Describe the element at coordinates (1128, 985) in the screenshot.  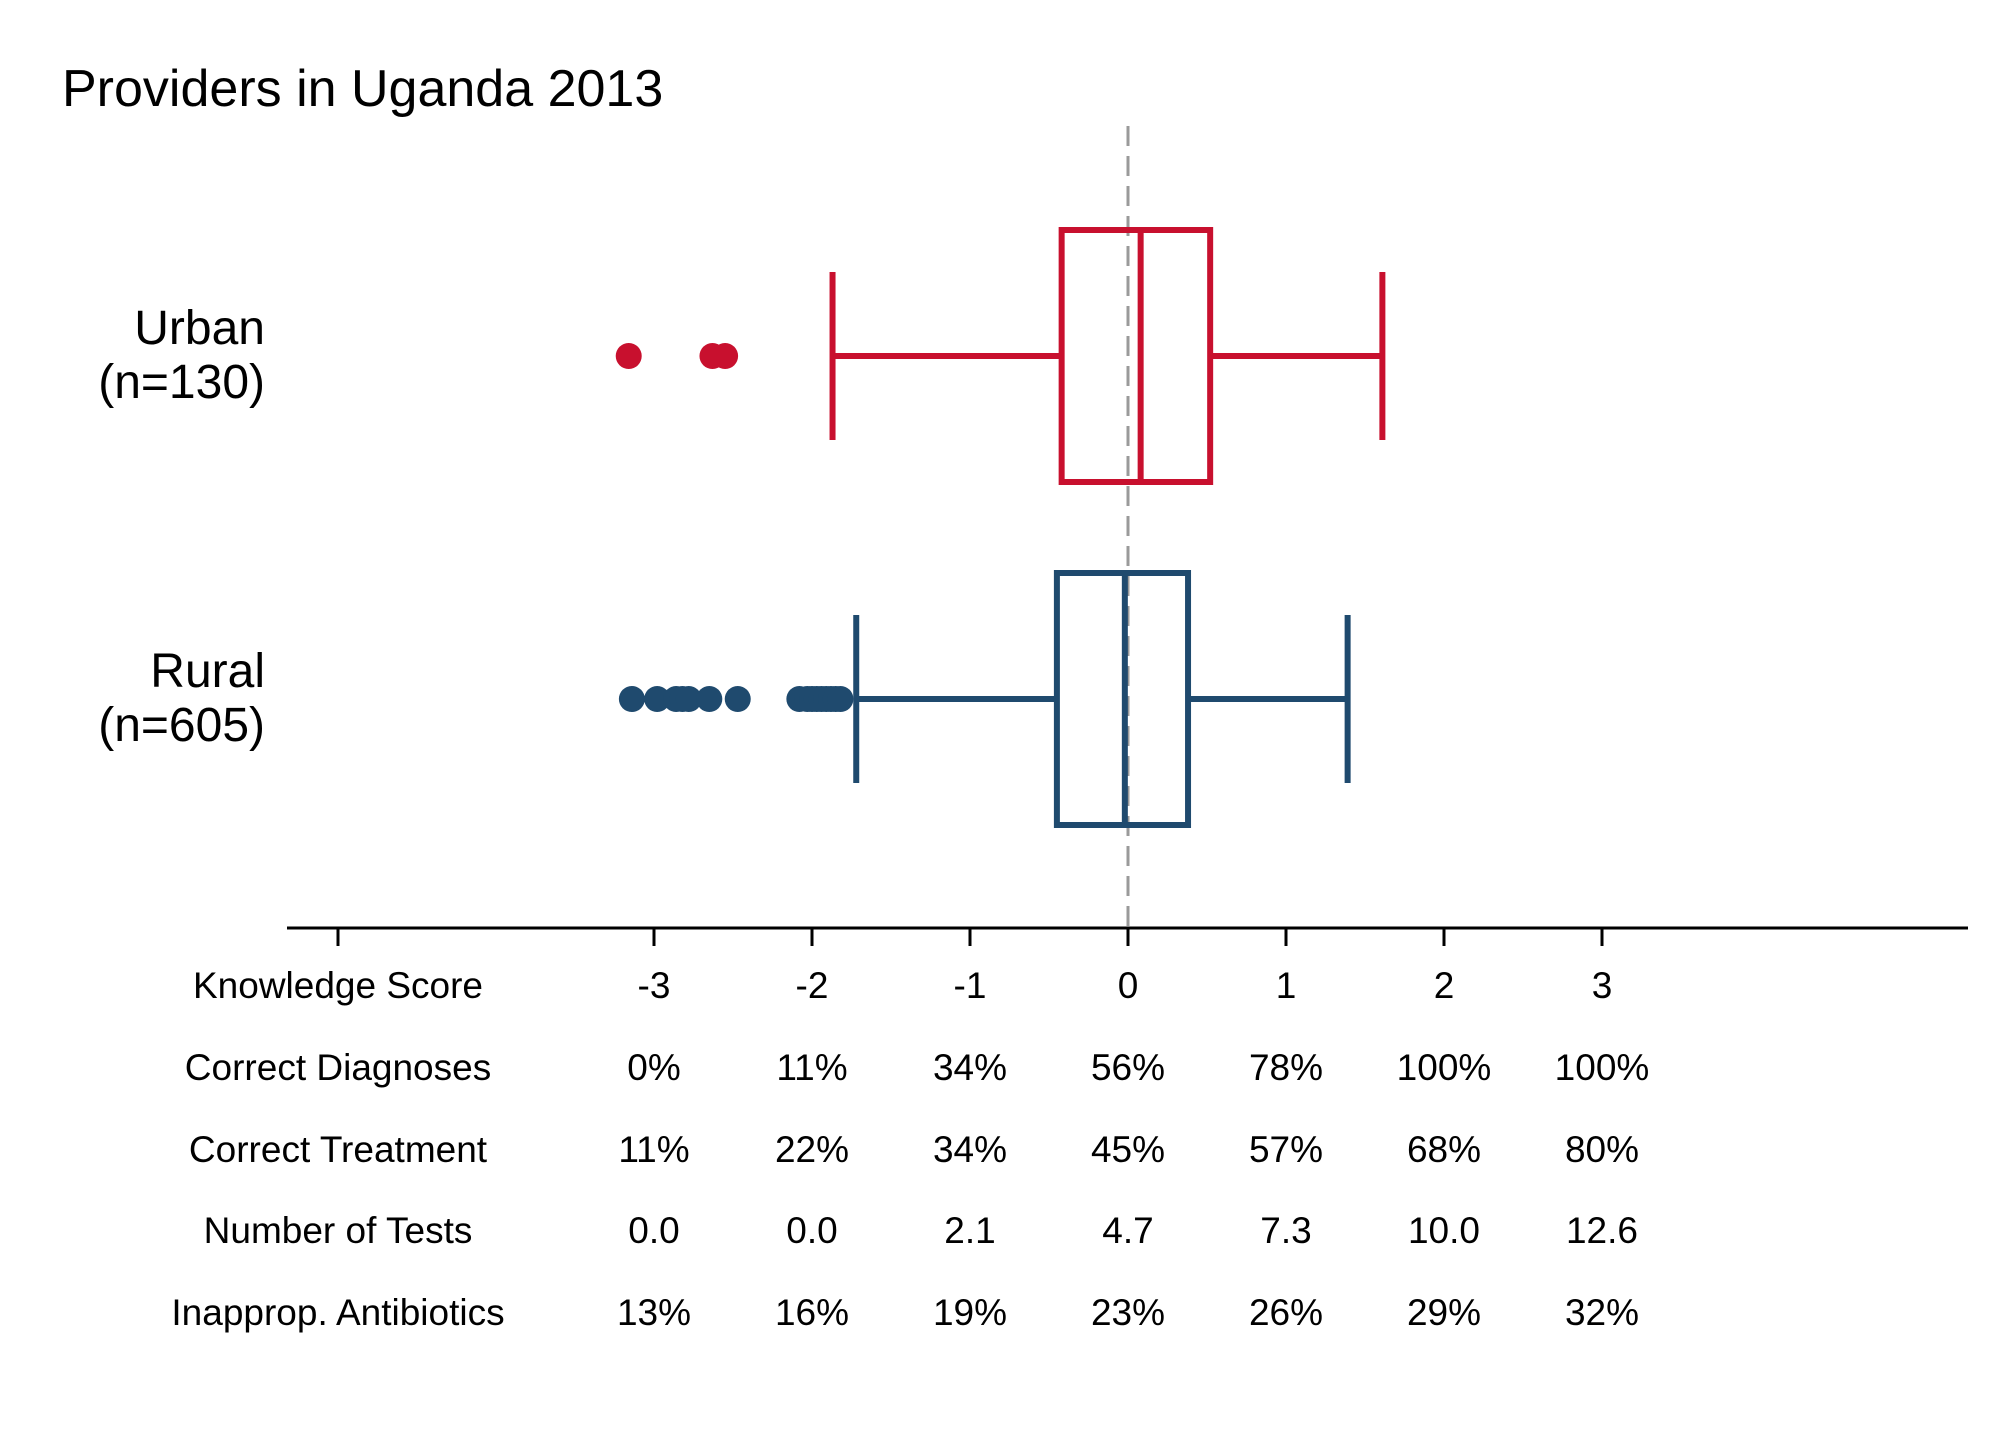
I see `x-tick-label: 0` at that location.